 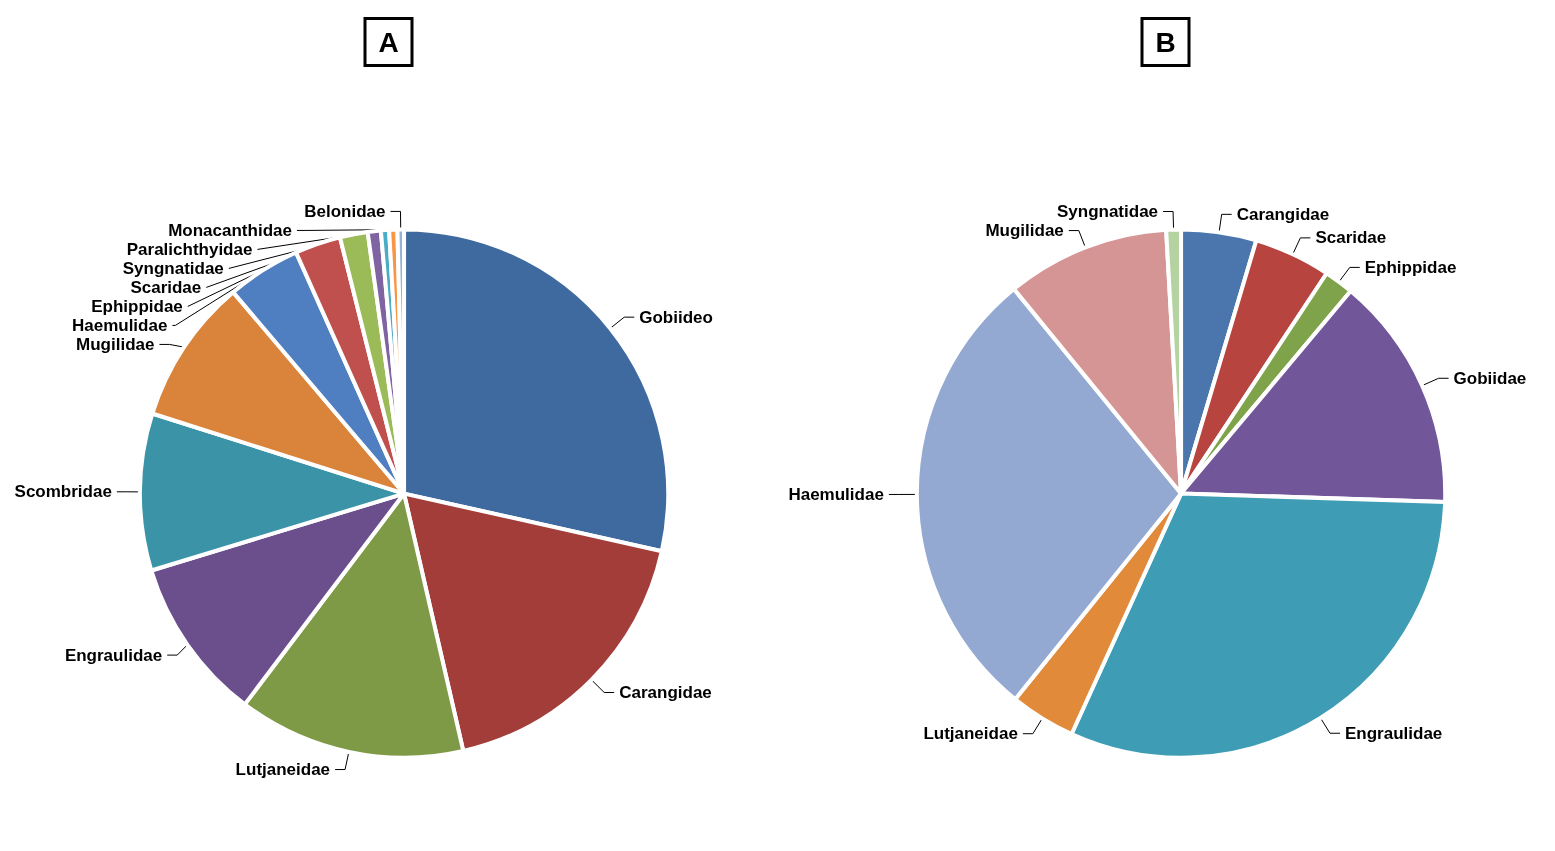 I want to click on chart-title: A, so click(x=388, y=42).